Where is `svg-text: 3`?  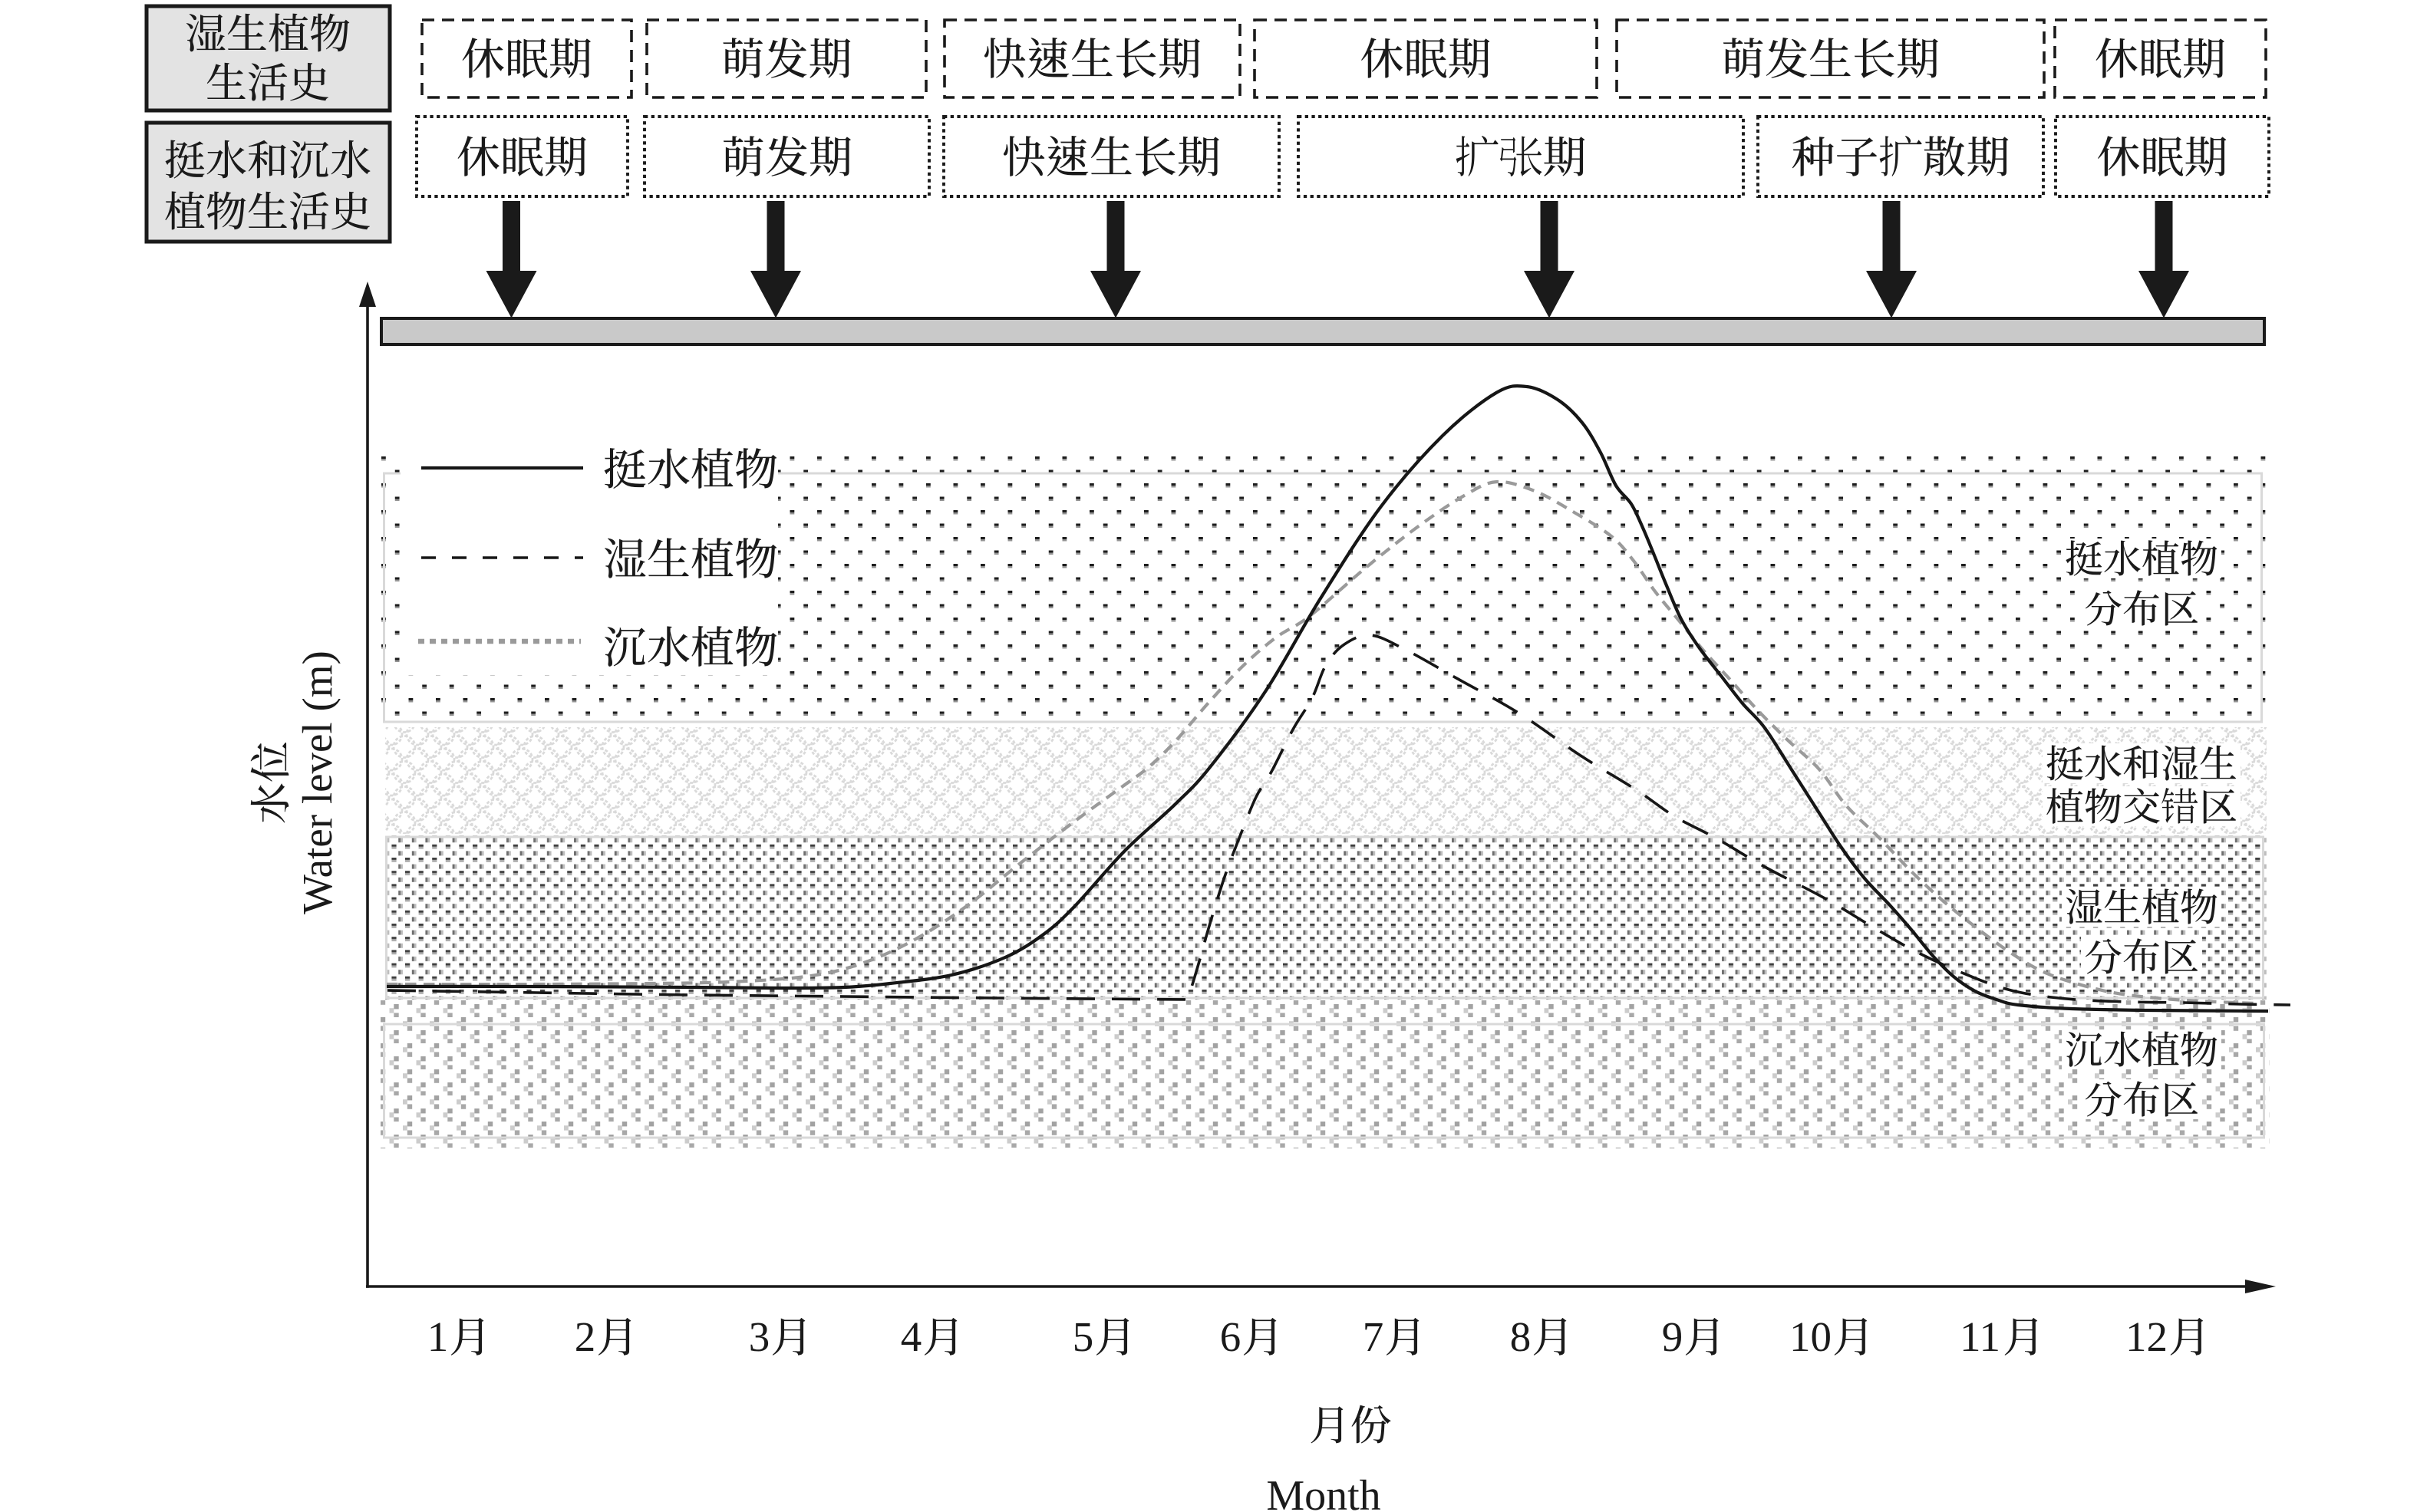 svg-text: 3 is located at coordinates (759, 1336).